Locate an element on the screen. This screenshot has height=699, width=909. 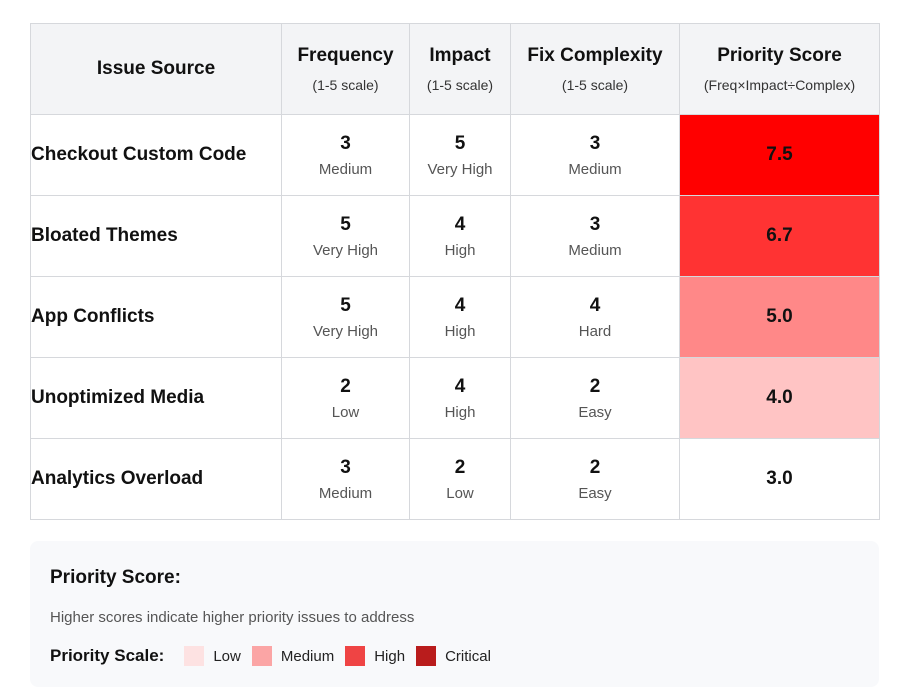
priority-score-cell: 7.5 is located at coordinates (779, 155).